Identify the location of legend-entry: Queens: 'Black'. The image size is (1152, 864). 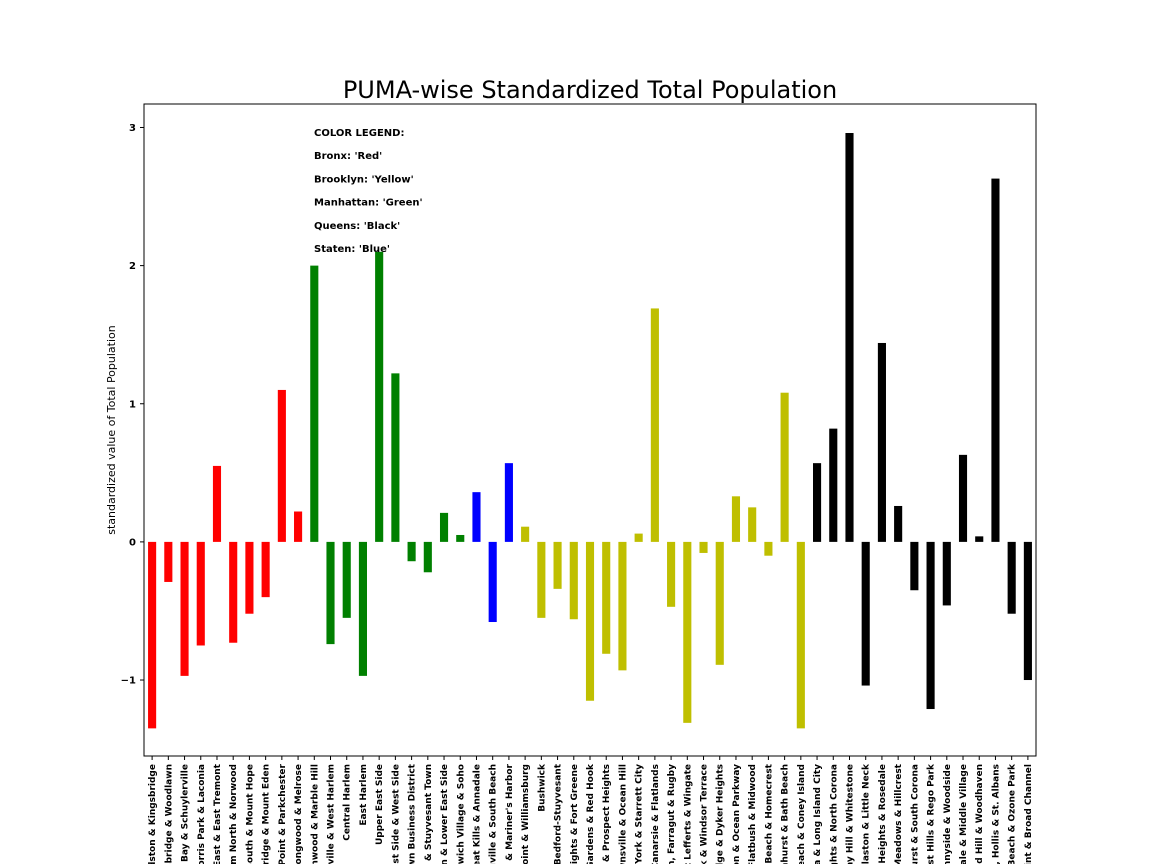
(357, 226).